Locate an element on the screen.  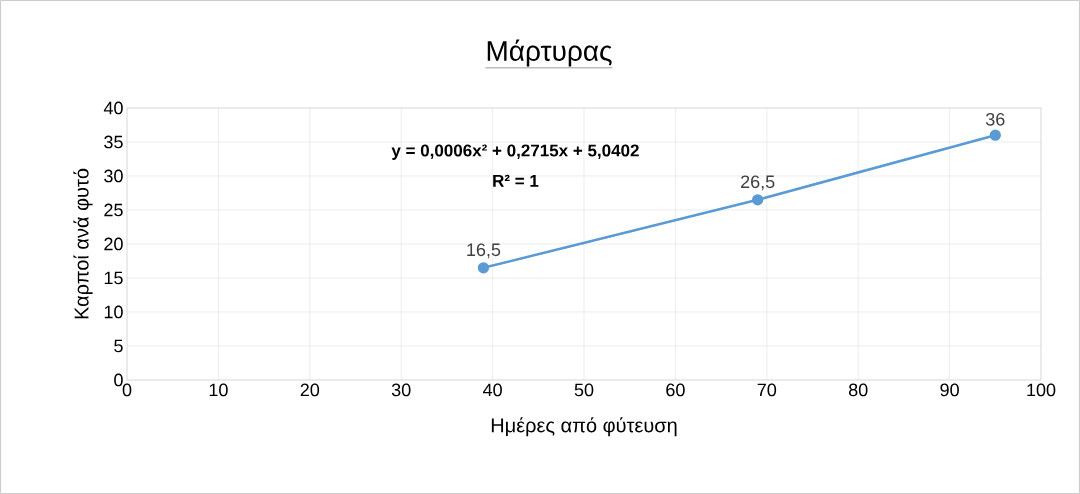
x-axis-title: Ημέρες από φύτευση is located at coordinates (584, 427).